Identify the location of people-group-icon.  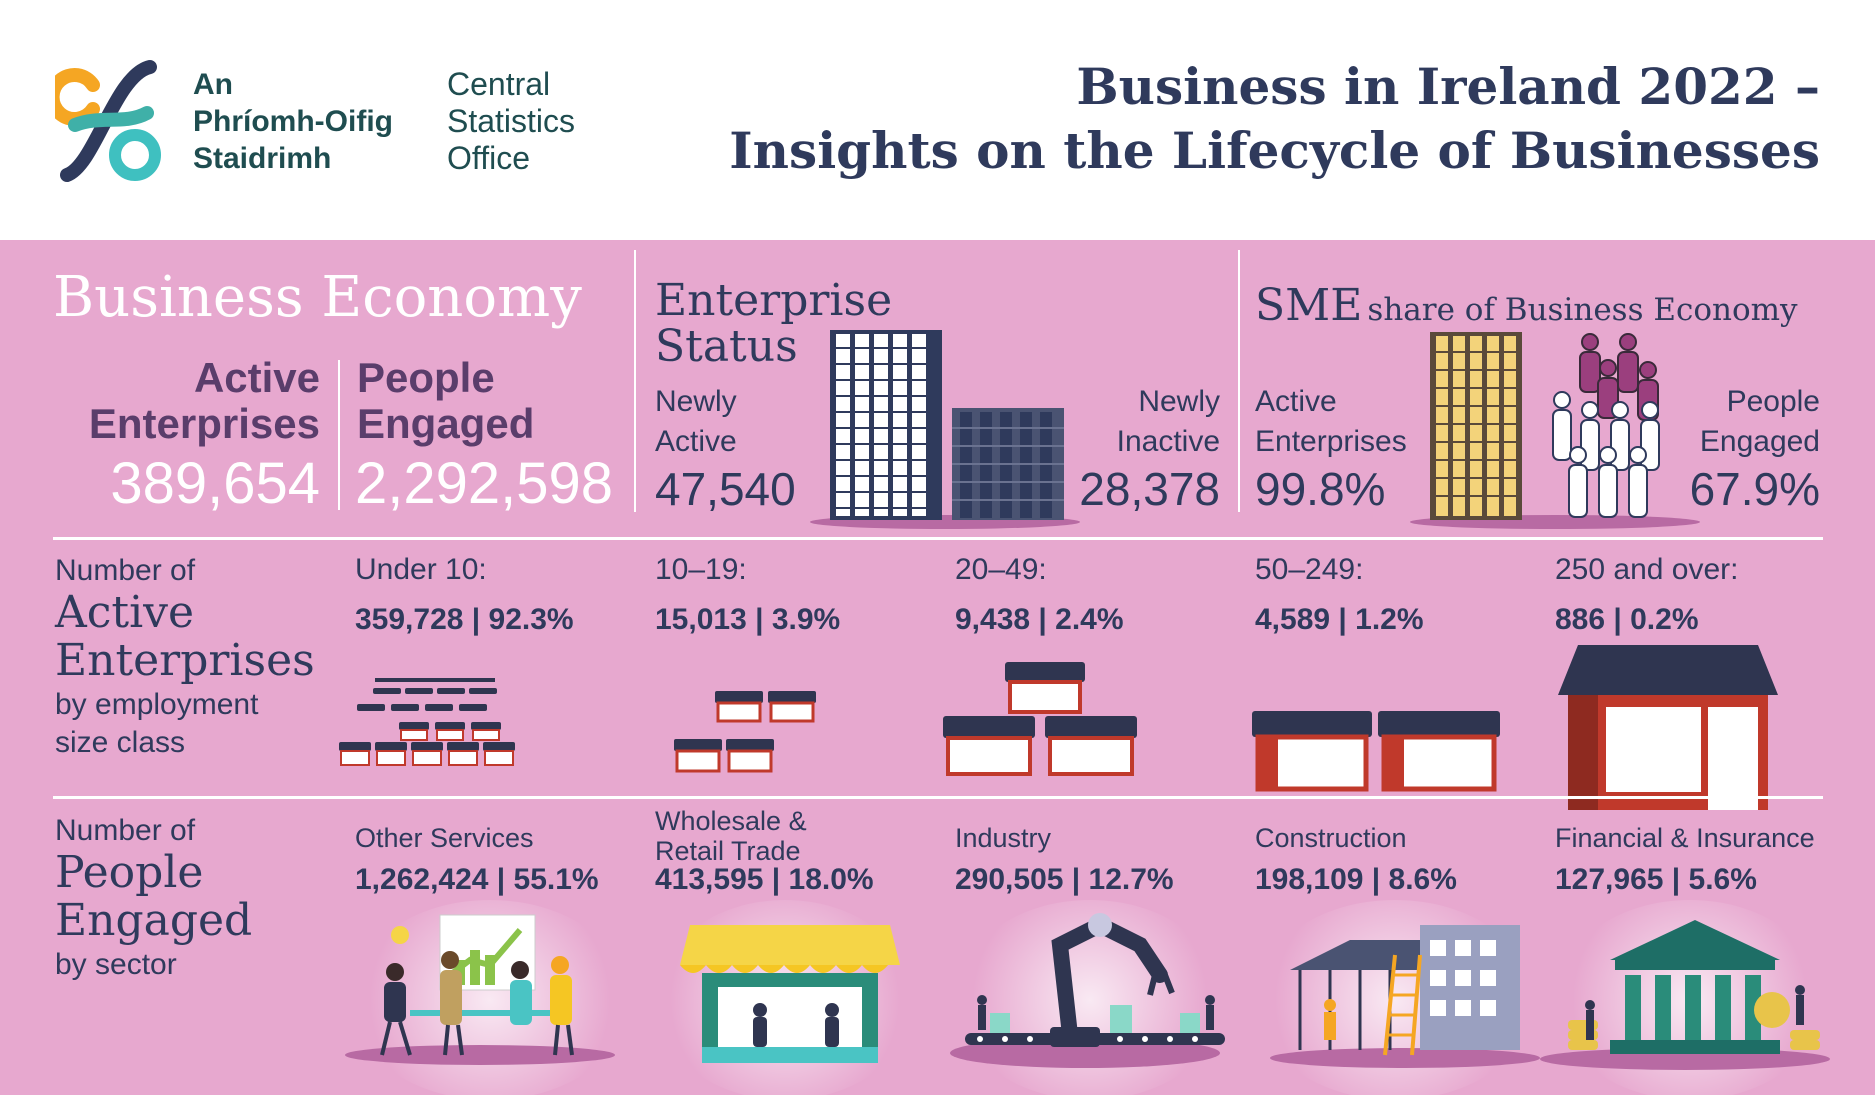
(1606, 425).